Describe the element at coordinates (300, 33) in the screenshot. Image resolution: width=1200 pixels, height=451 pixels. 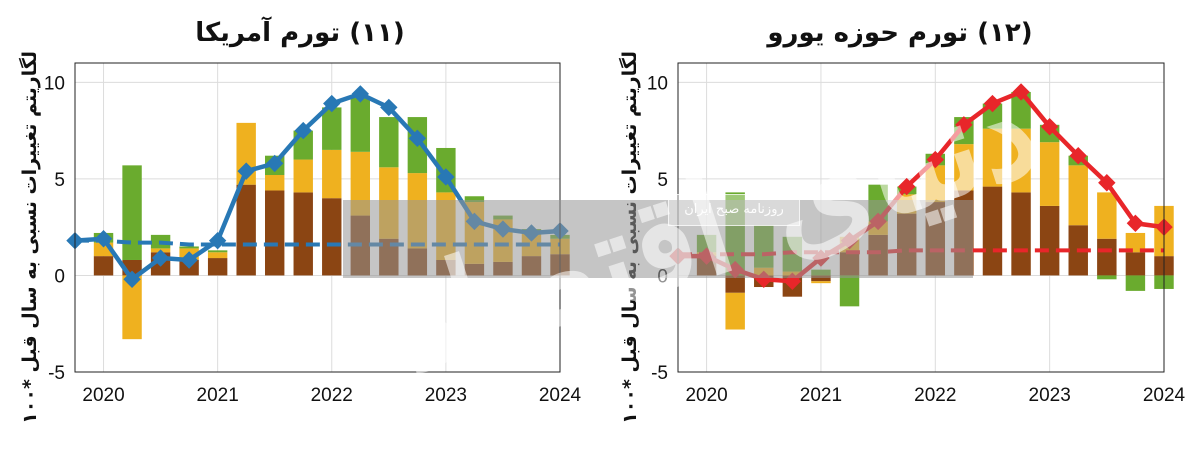
I see `chart-title: (۱۱) تورم آمریکا` at that location.